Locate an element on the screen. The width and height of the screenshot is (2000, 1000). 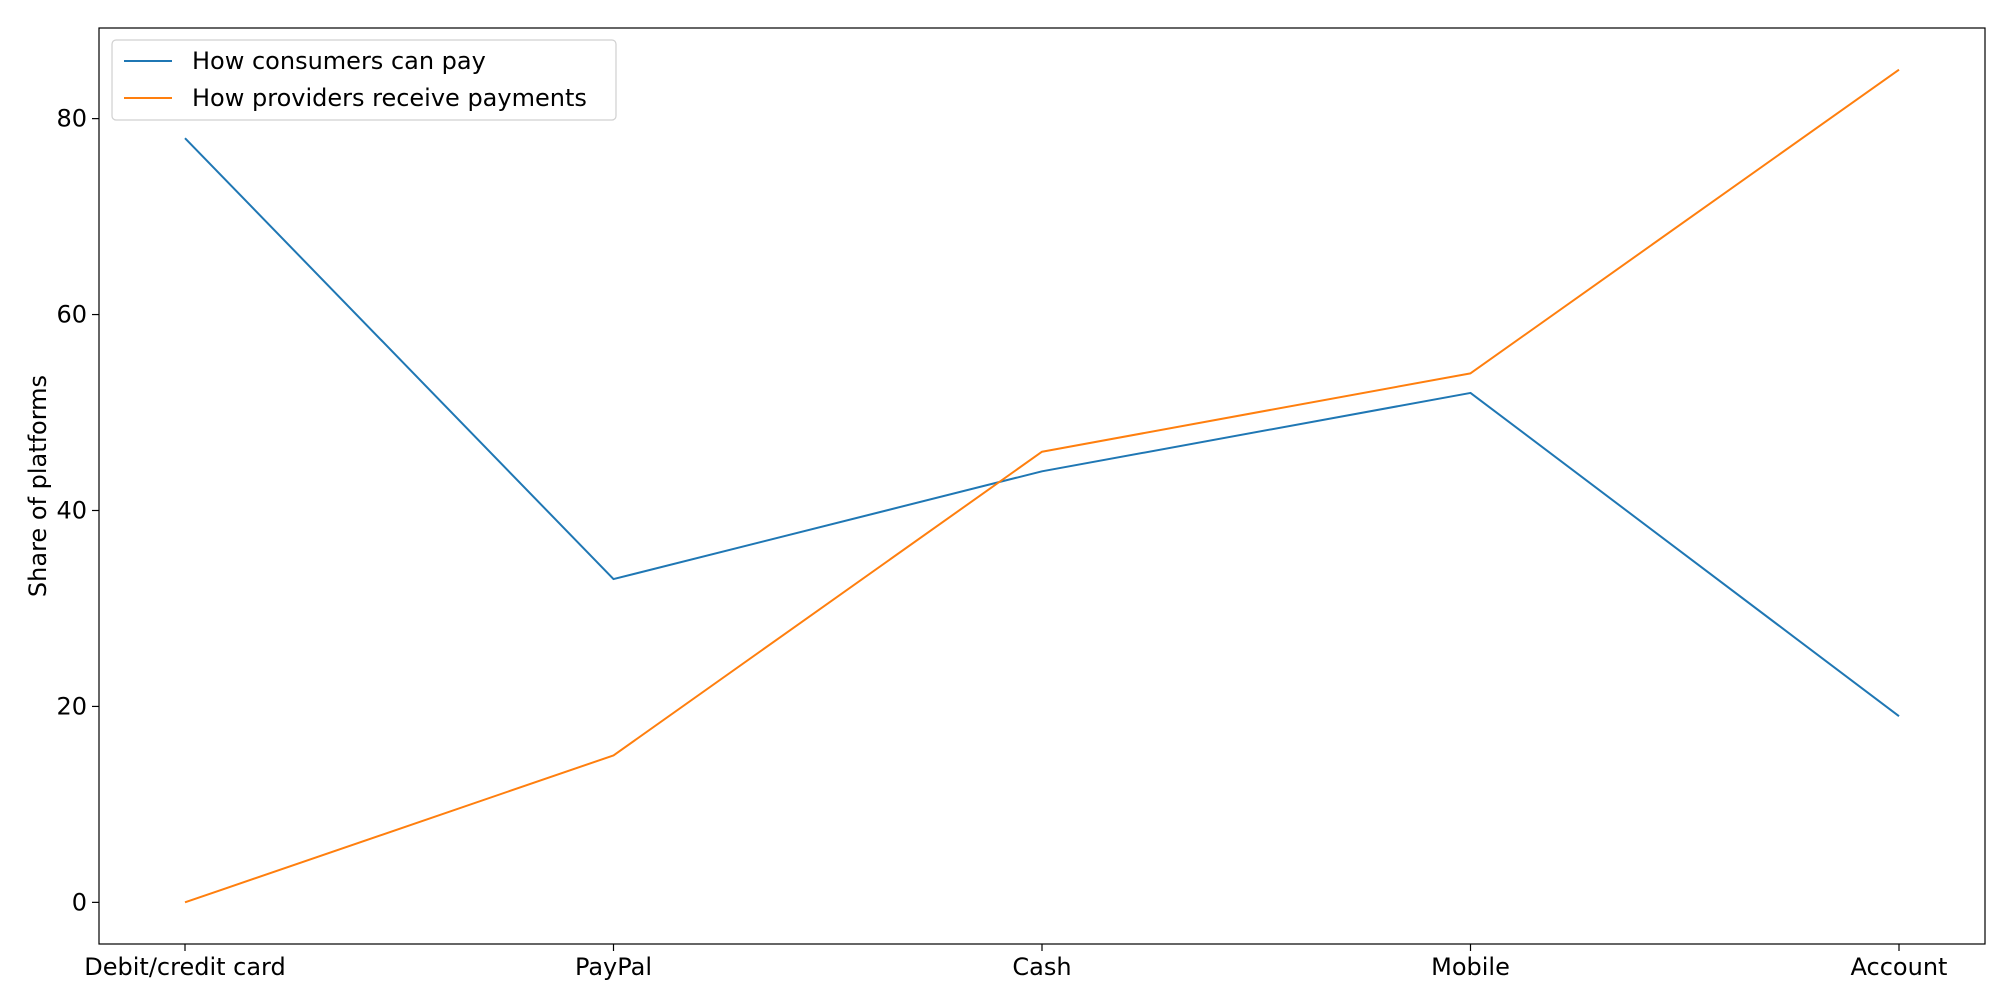
x-tick-label: Cash is located at coordinates (1041, 967).